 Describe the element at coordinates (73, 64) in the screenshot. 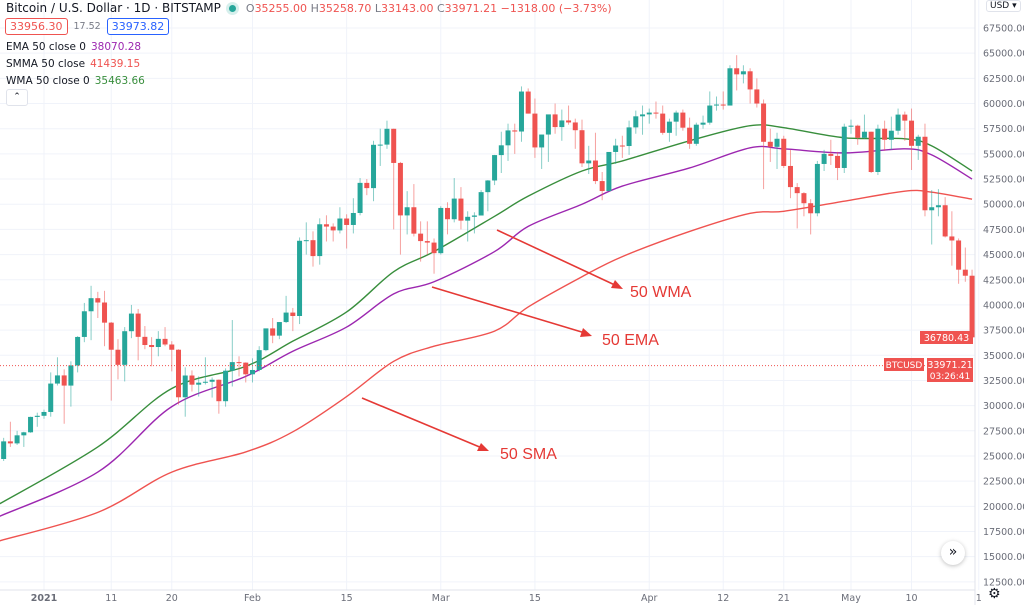

I see `indicator-smma: SMMA 50 close 41439.15` at that location.